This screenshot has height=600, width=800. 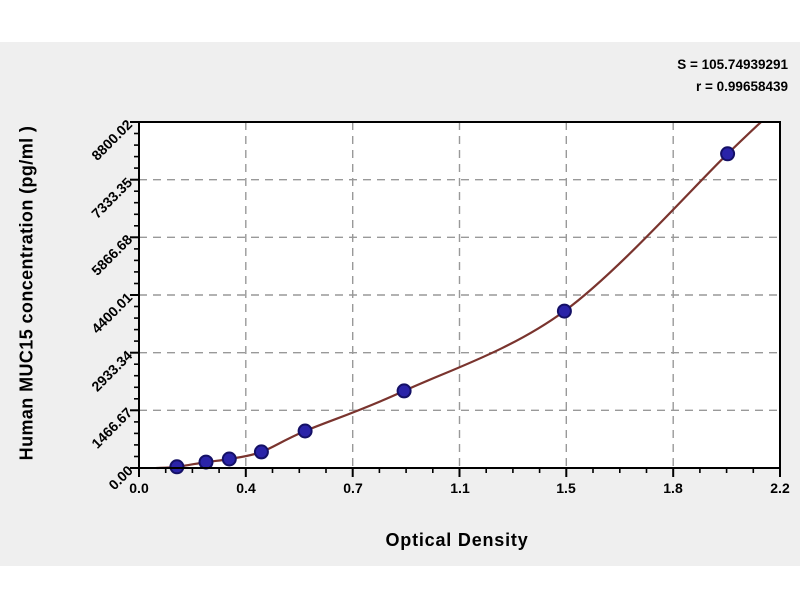 I want to click on x-tick-label: 1.5, so click(x=566, y=488).